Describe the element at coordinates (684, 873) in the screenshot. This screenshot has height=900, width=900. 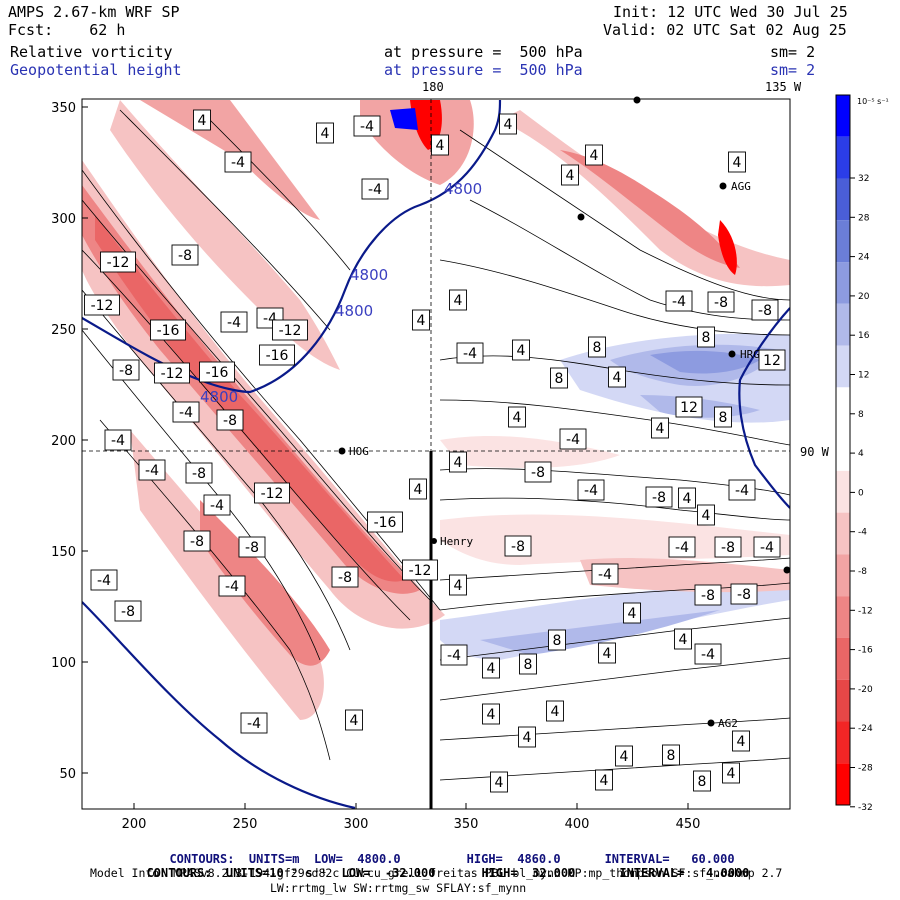
I see `footer-vort-interval: INTERVAL= 4.0000` at that location.